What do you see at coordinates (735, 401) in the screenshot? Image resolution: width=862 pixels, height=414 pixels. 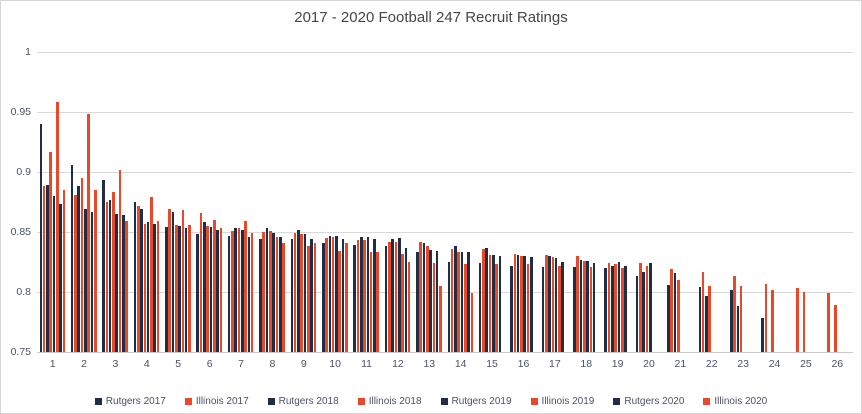 I see `legend-item: Illinois 2020` at bounding box center [735, 401].